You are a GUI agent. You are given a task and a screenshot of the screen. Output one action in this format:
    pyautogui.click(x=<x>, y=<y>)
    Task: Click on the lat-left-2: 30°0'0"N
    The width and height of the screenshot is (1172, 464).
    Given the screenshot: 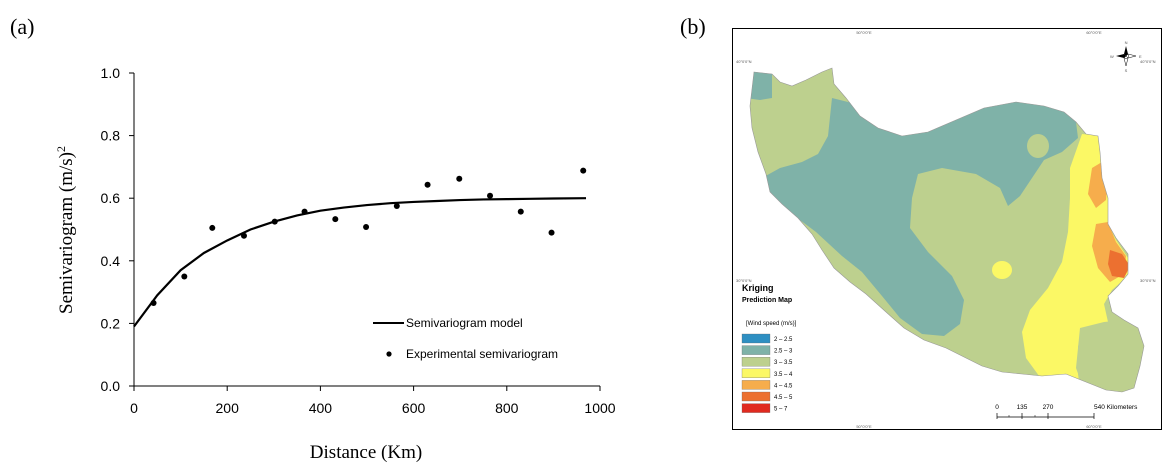 What is the action you would take?
    pyautogui.click(x=744, y=280)
    